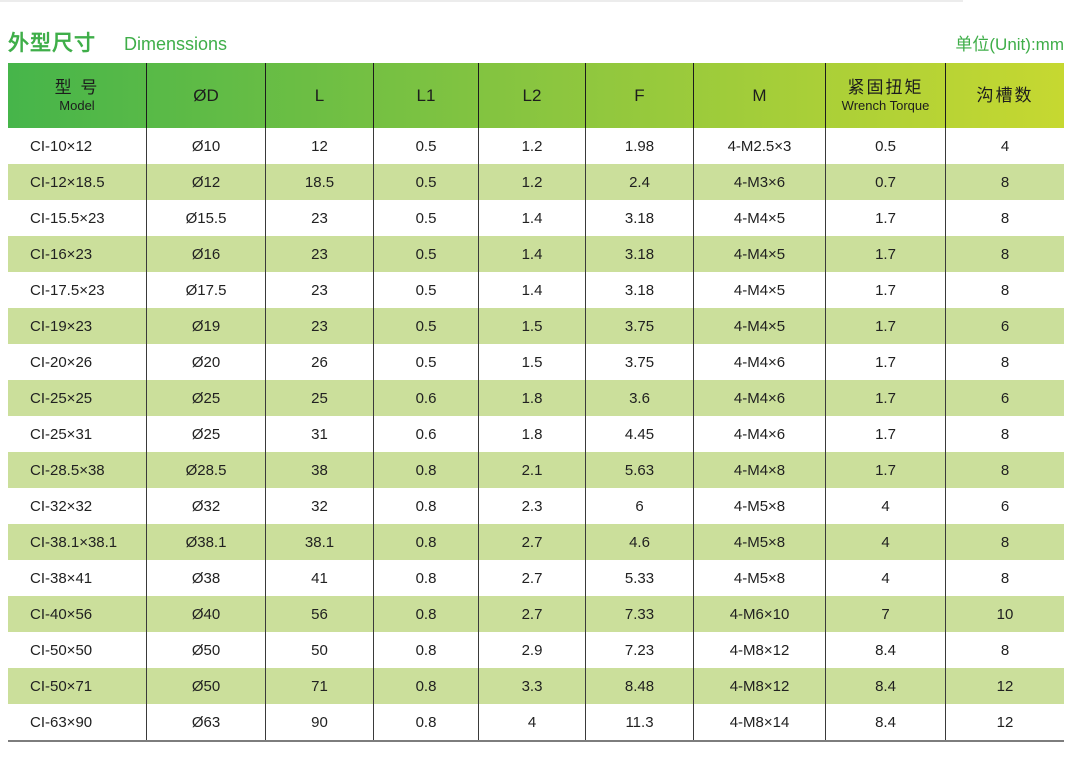 This screenshot has height=763, width=1071. Describe the element at coordinates (536, 290) in the screenshot. I see `table-row: CI-17.5×23 Ø17.5 23 0.5 1.4 3.18 4-M4×5 1.7 8` at that location.